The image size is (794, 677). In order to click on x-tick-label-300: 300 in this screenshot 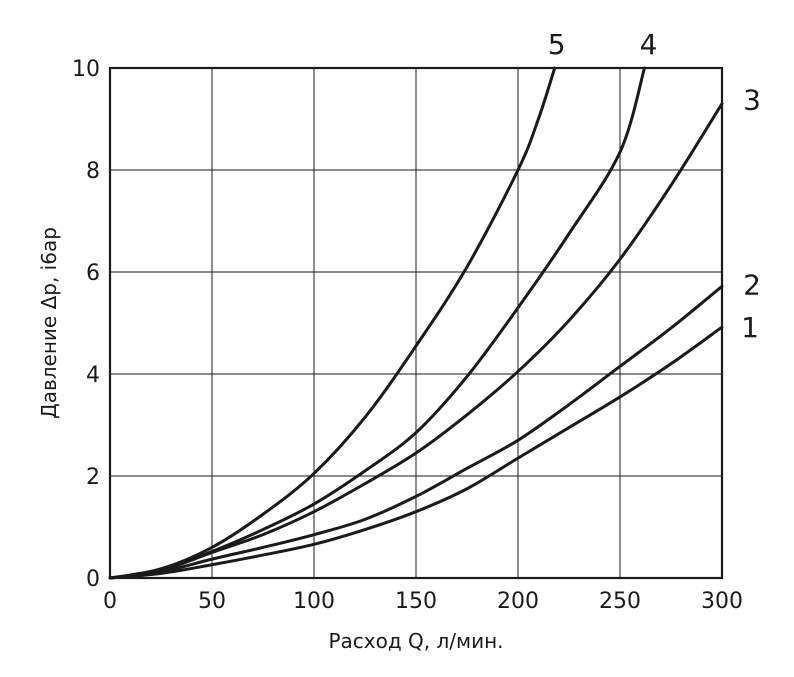, I will do `click(722, 601)`.